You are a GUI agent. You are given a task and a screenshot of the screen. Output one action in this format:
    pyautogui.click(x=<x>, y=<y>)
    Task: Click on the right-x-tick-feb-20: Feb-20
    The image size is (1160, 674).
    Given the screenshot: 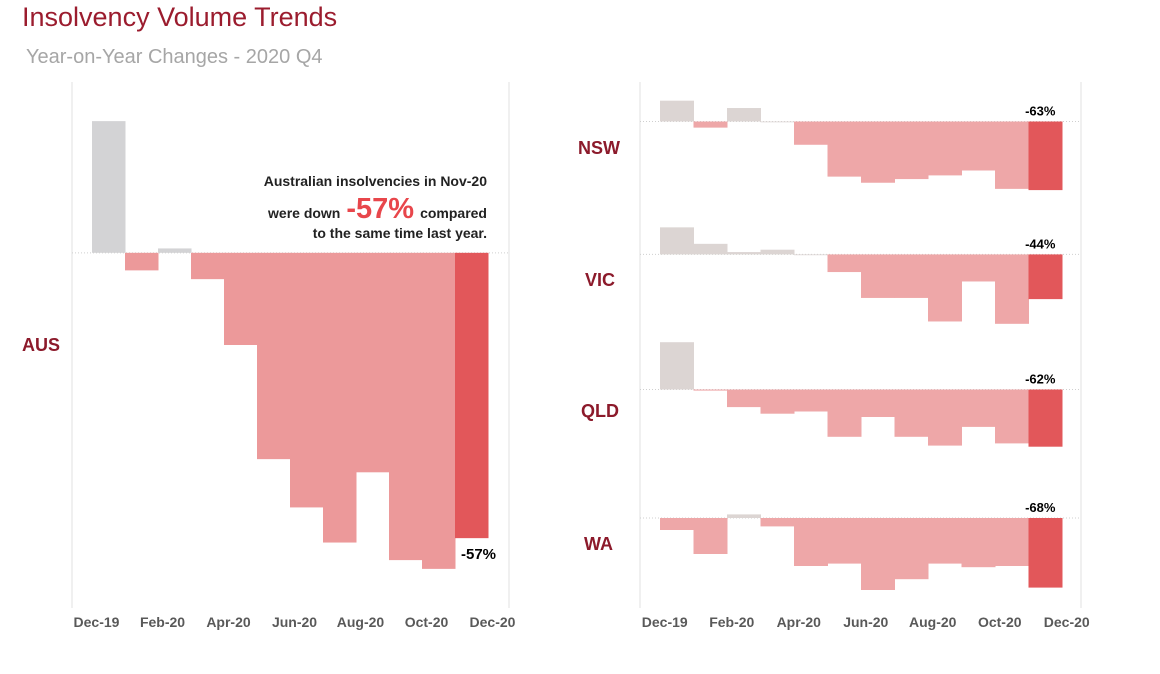 What is the action you would take?
    pyautogui.click(x=731, y=622)
    